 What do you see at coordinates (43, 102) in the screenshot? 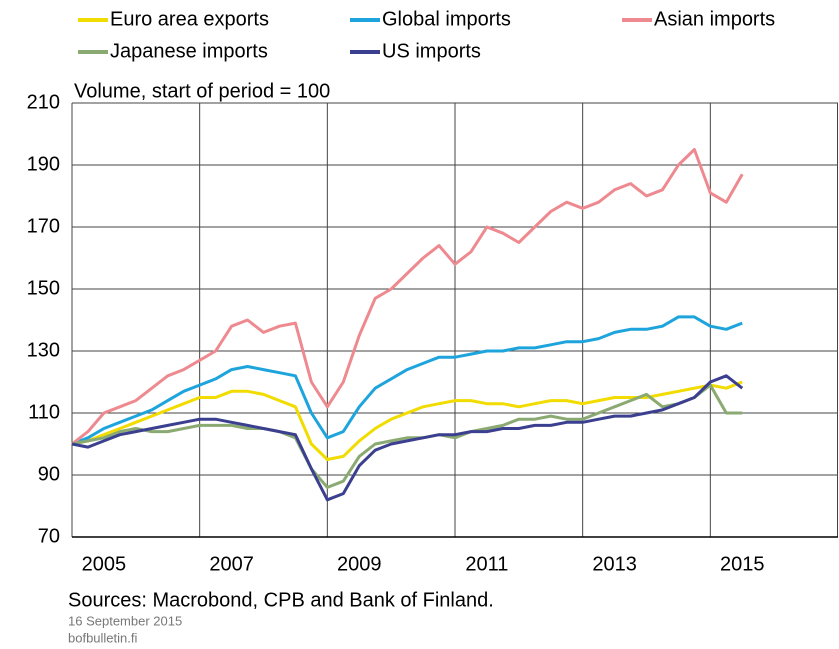
I see `y-tick-label: 210` at bounding box center [43, 102].